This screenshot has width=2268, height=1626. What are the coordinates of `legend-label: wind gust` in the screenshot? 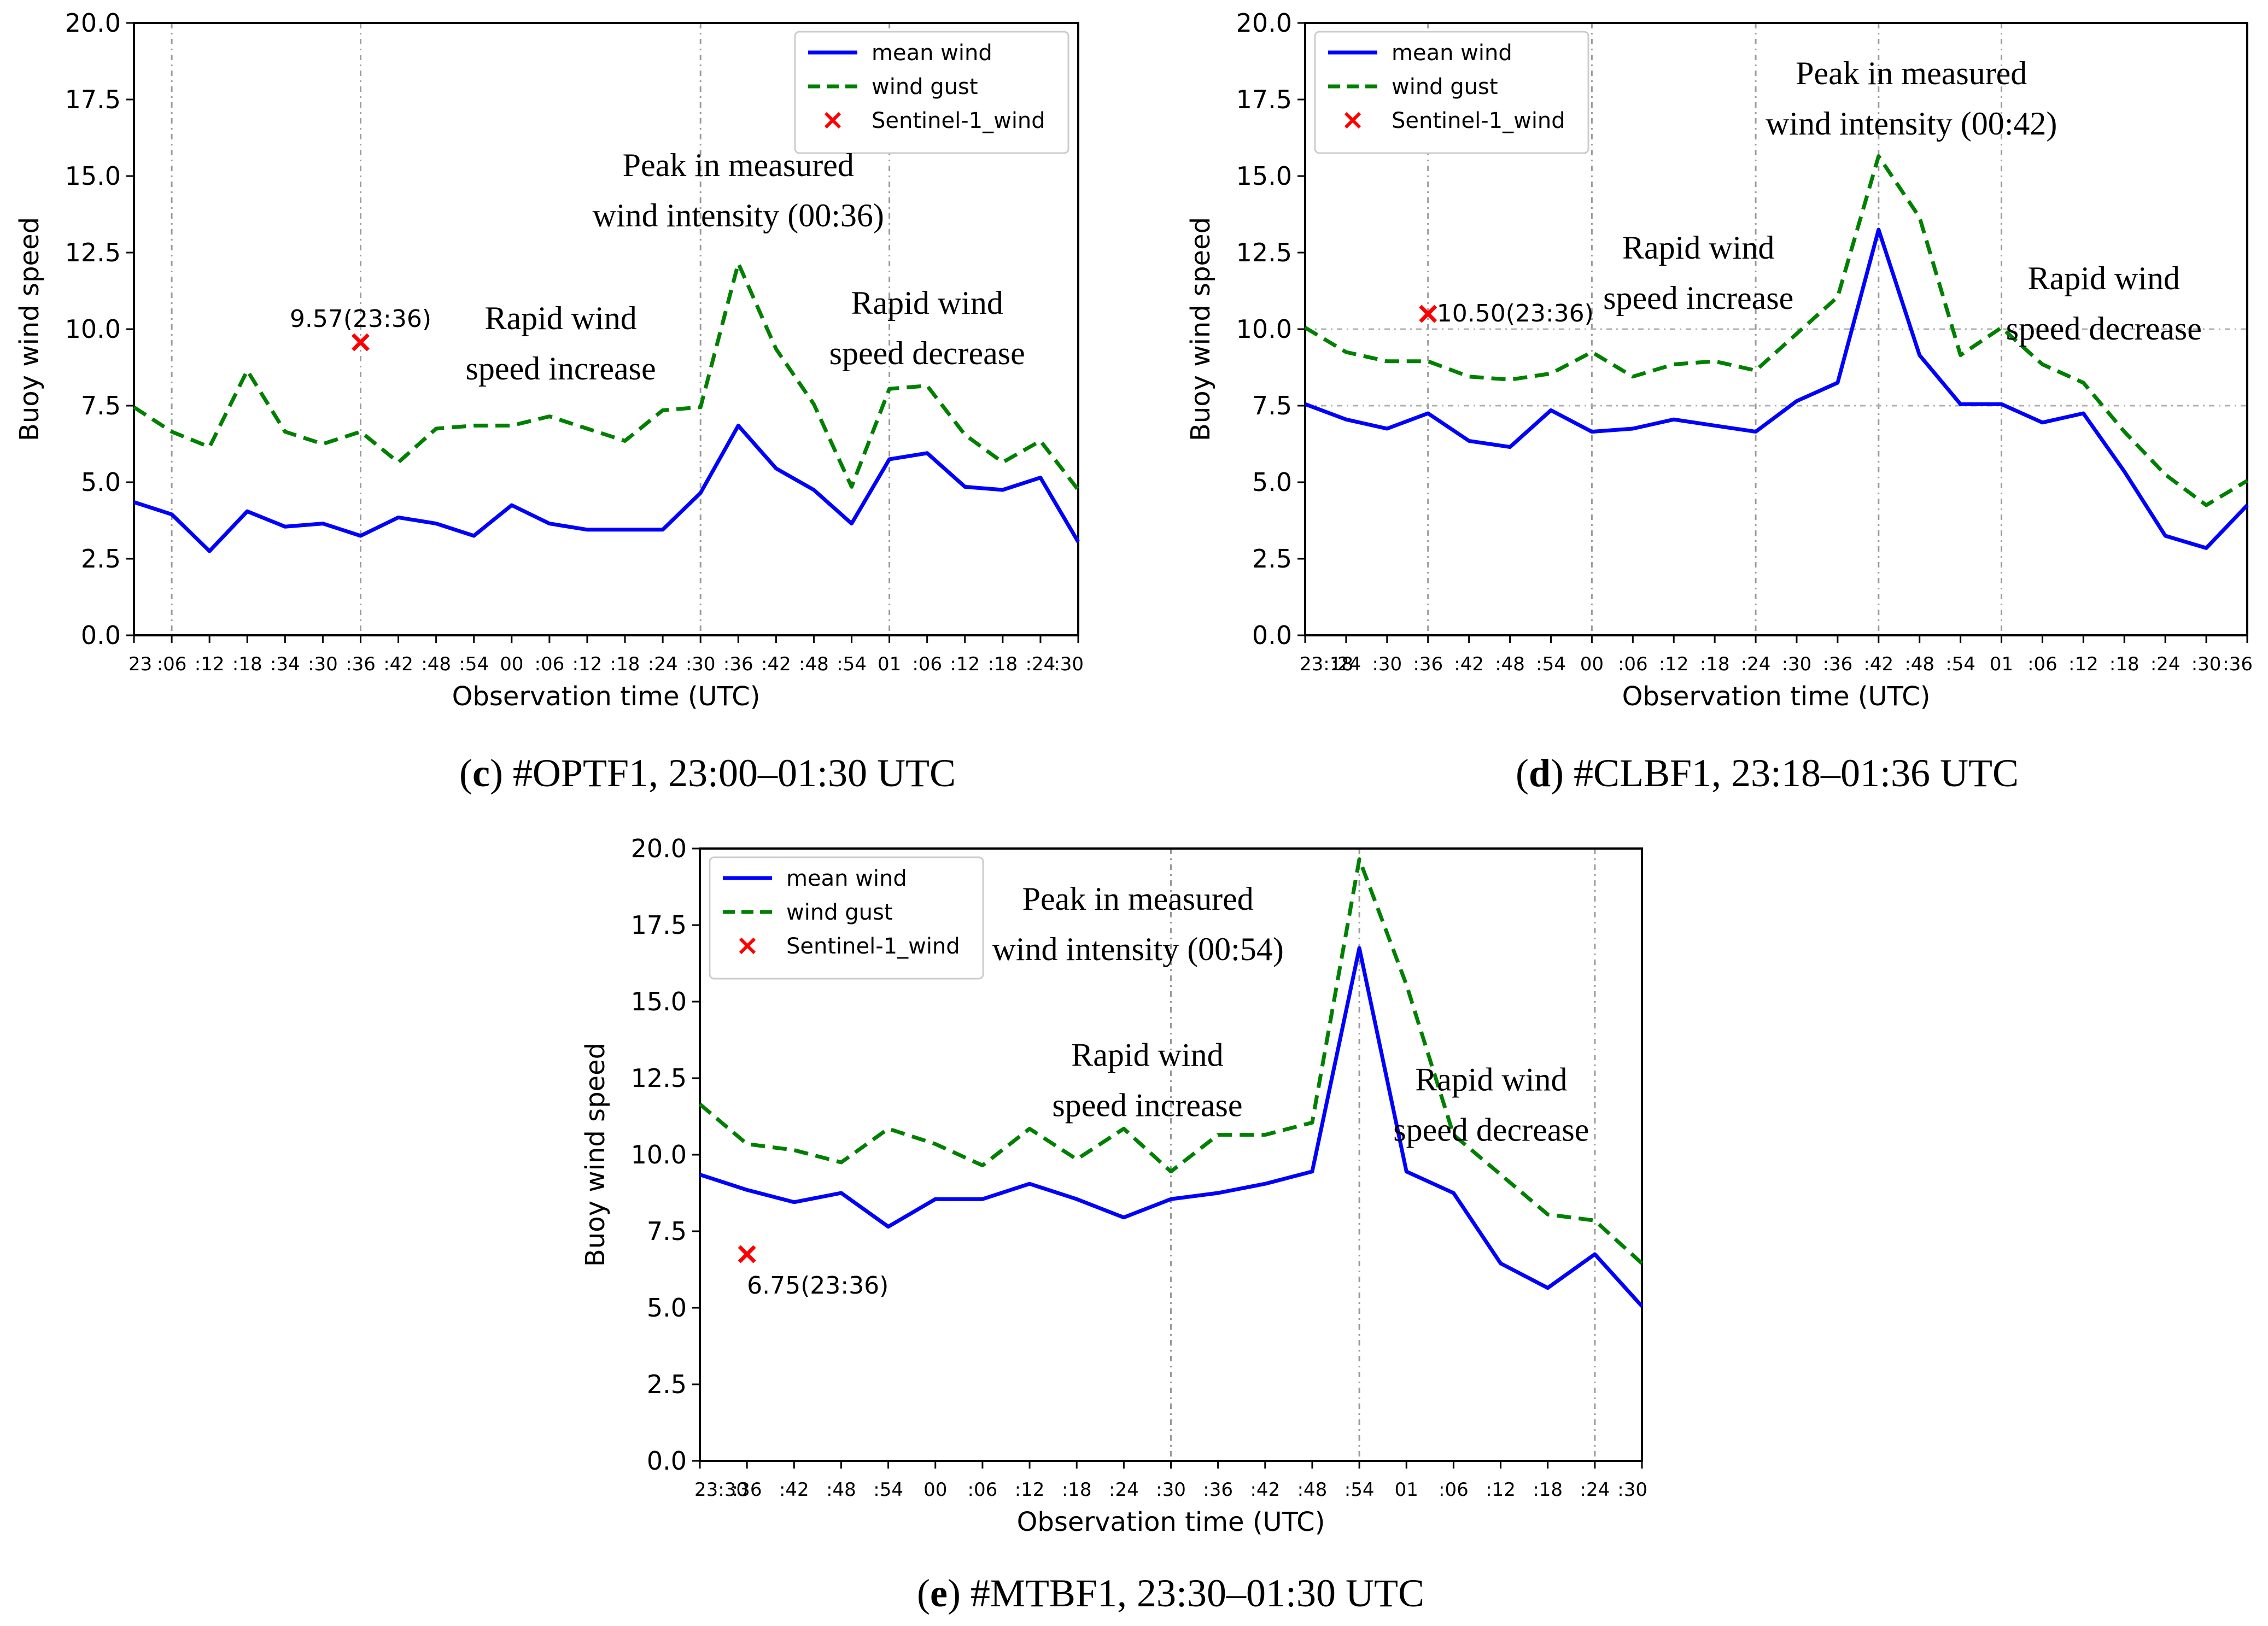 It's located at (839, 913).